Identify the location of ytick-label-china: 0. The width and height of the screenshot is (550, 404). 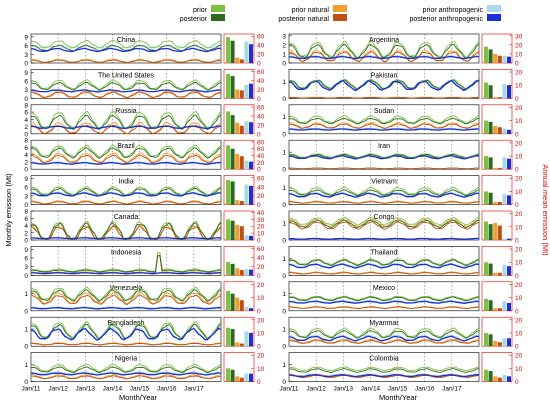
(26, 64).